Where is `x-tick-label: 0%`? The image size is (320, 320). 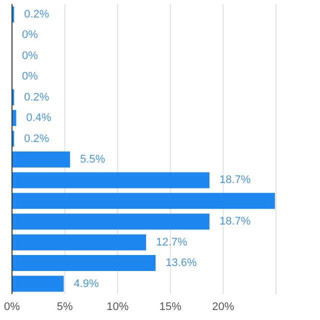 x-tick-label: 0% is located at coordinates (12, 306).